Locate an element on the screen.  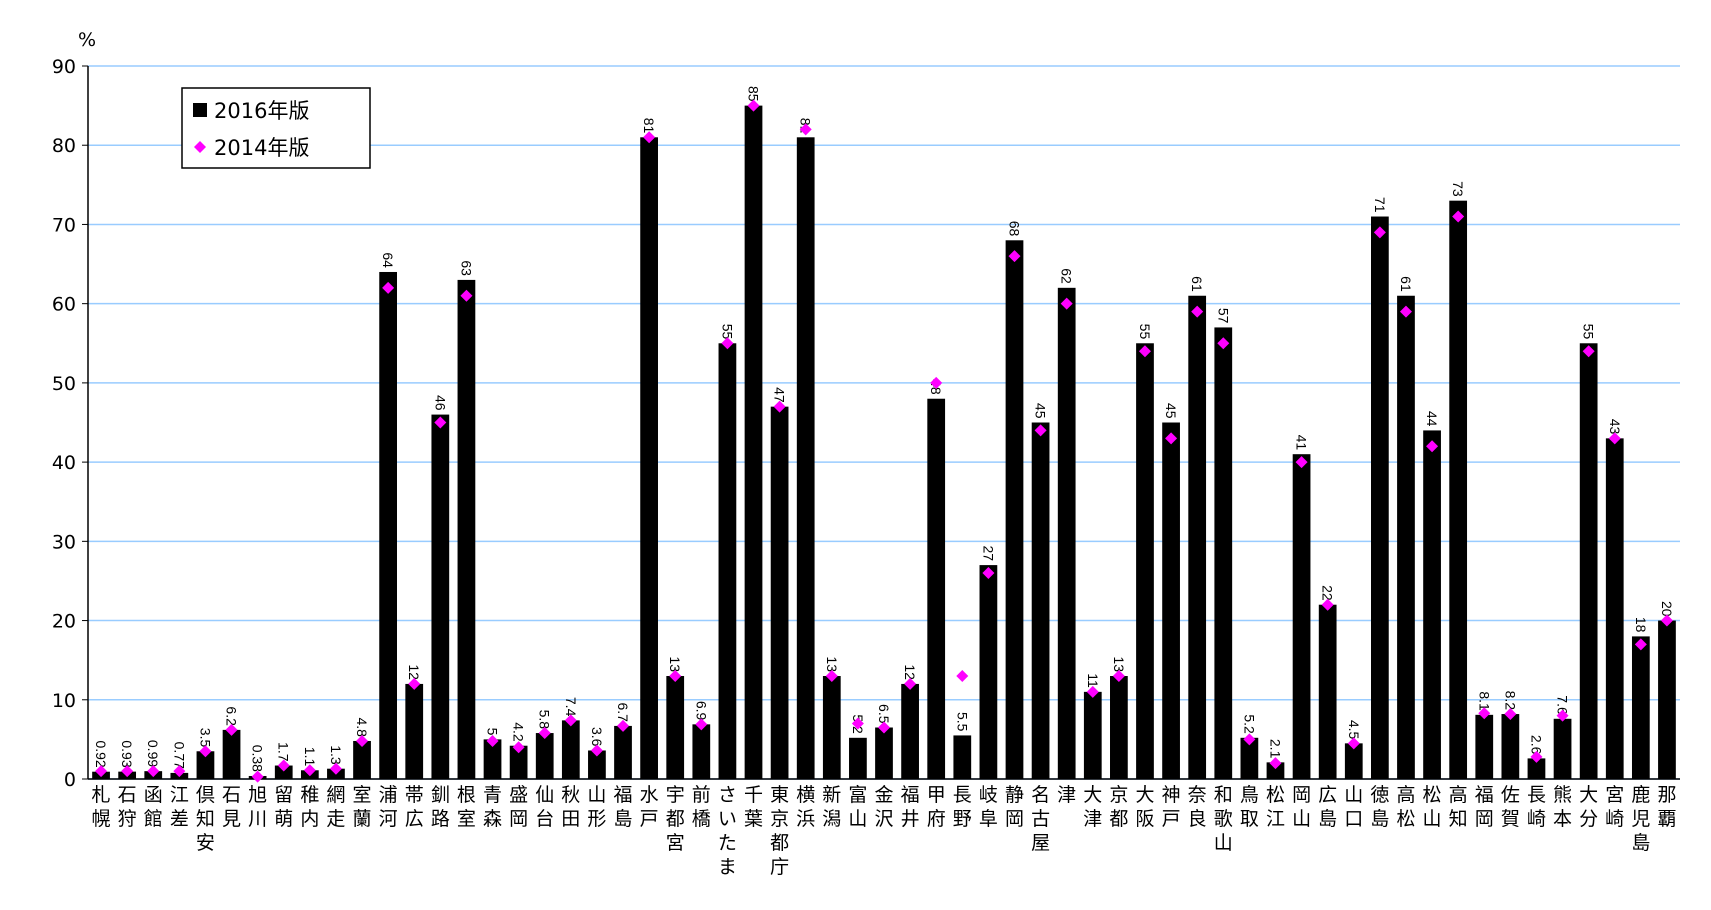
data-label: 6.9 is located at coordinates (701, 711).